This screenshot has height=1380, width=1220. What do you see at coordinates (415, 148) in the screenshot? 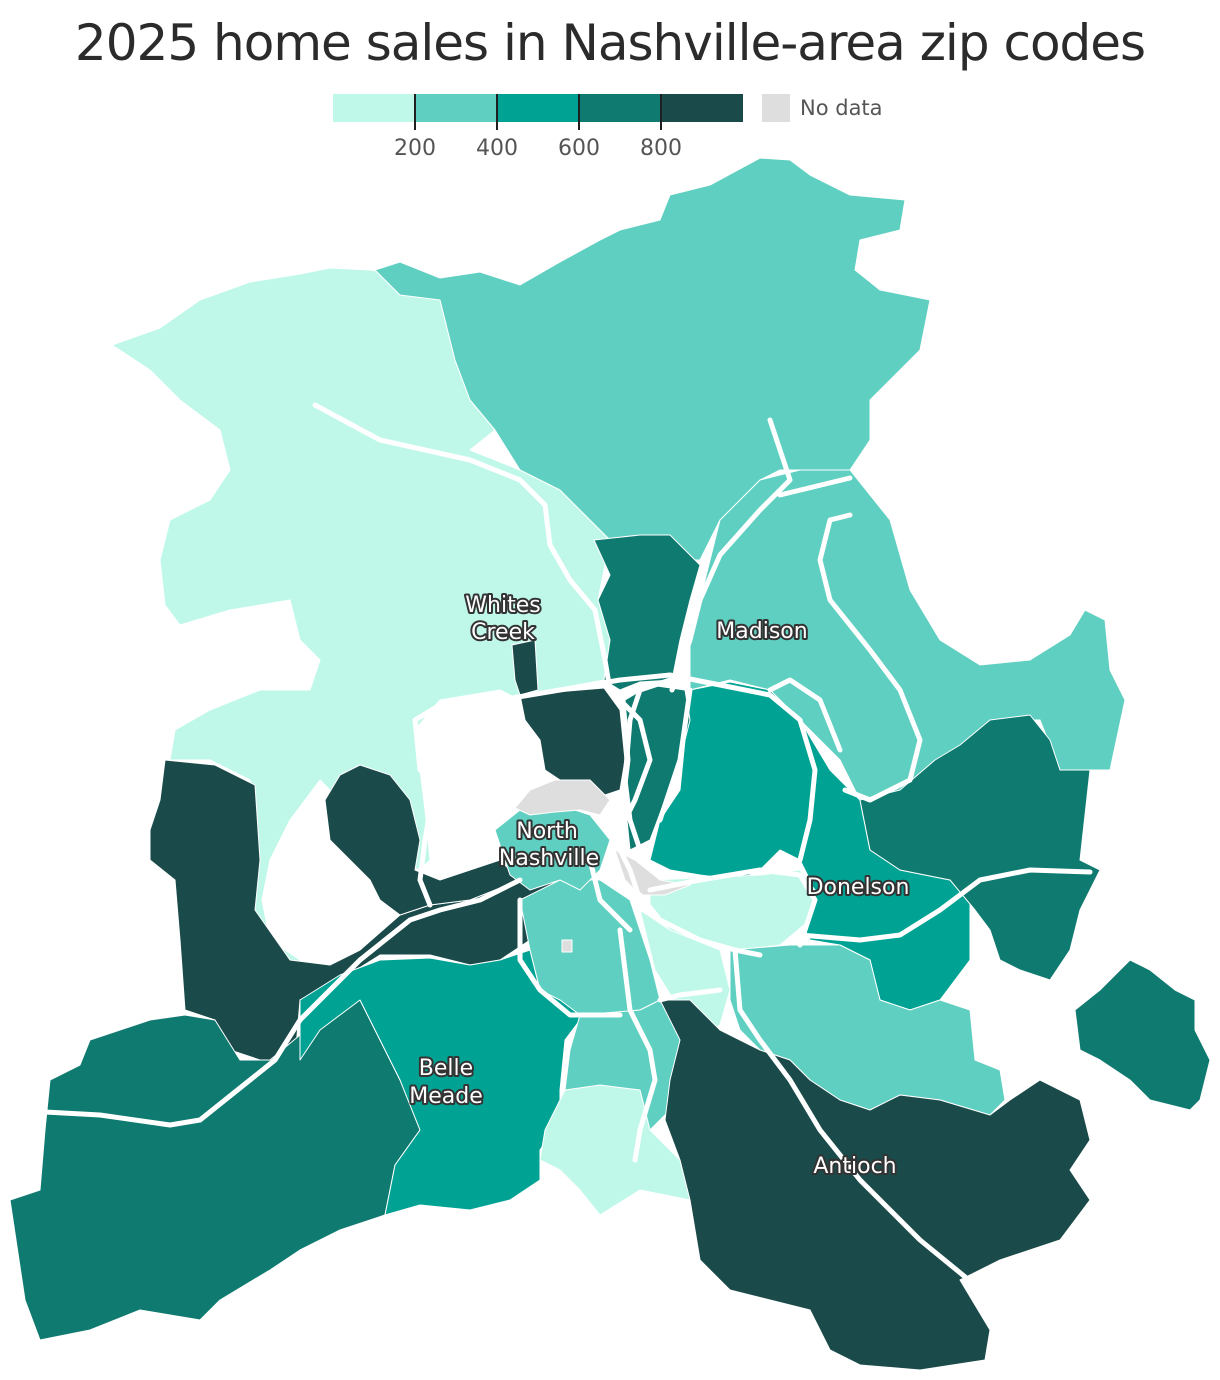
I see `legend-label-200: 200` at bounding box center [415, 148].